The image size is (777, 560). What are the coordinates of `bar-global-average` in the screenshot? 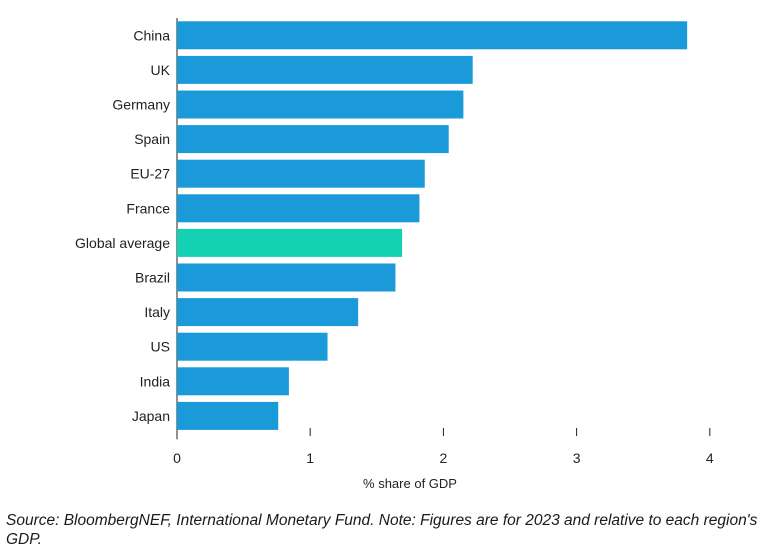 It's located at (290, 242).